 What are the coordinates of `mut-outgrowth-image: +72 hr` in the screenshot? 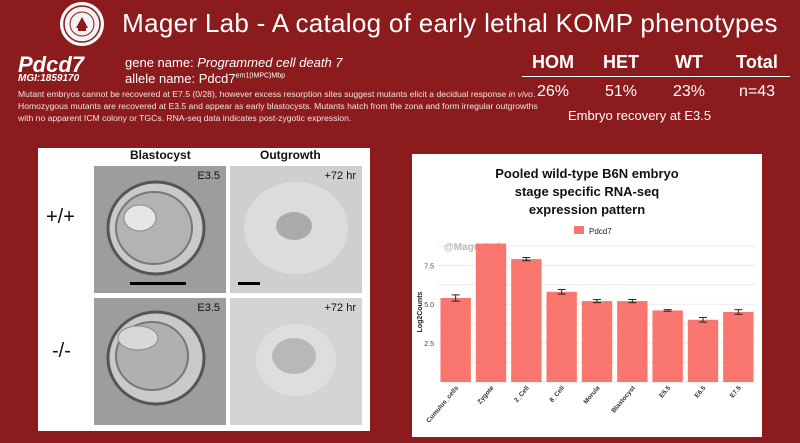 It's located at (296, 361).